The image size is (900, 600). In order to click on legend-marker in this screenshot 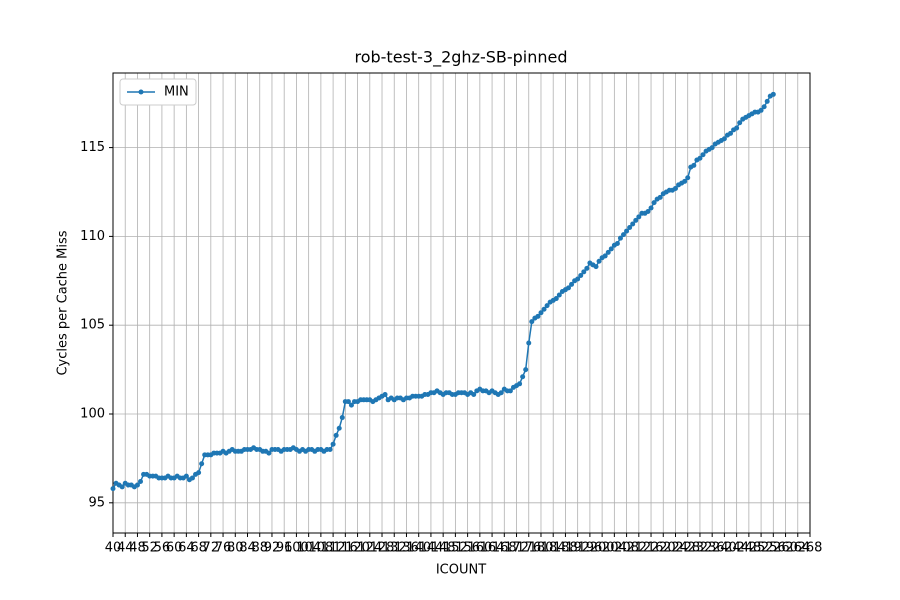, I will do `click(141, 92)`.